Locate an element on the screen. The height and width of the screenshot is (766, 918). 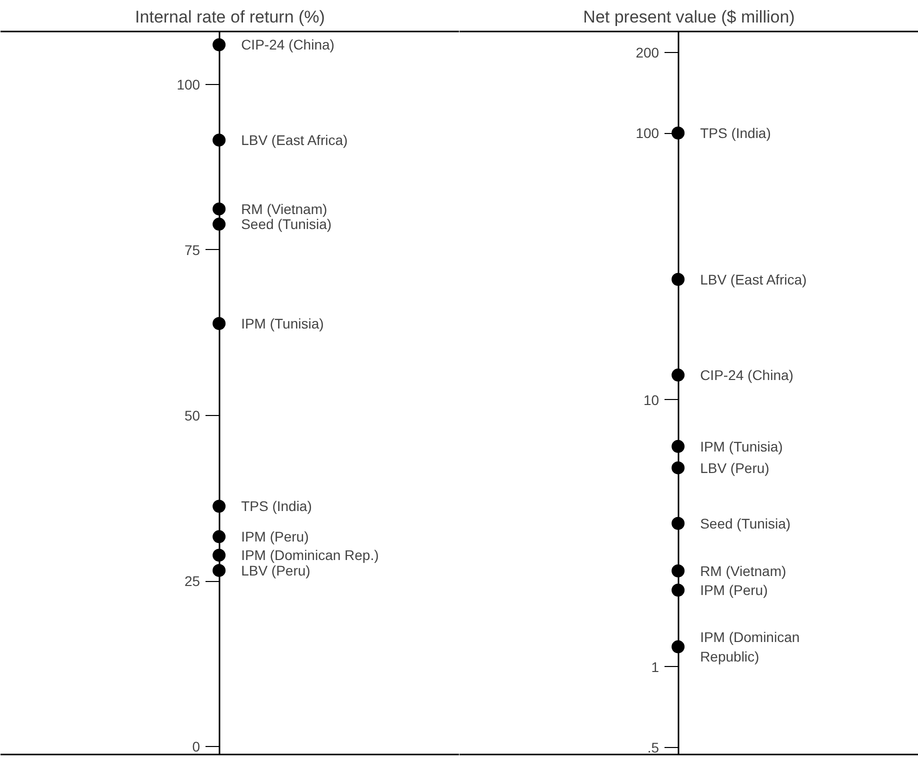
y-tick-label: 1 is located at coordinates (655, 666).